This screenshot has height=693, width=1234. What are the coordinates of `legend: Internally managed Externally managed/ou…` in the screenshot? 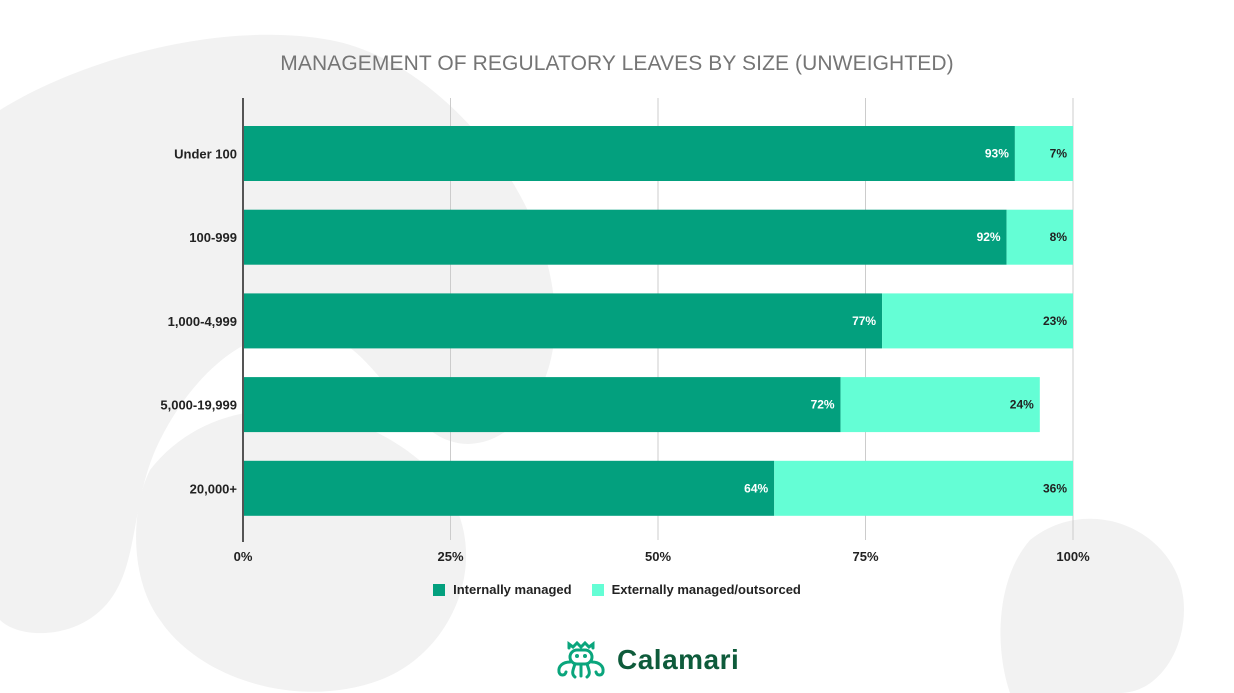 It's located at (617, 589).